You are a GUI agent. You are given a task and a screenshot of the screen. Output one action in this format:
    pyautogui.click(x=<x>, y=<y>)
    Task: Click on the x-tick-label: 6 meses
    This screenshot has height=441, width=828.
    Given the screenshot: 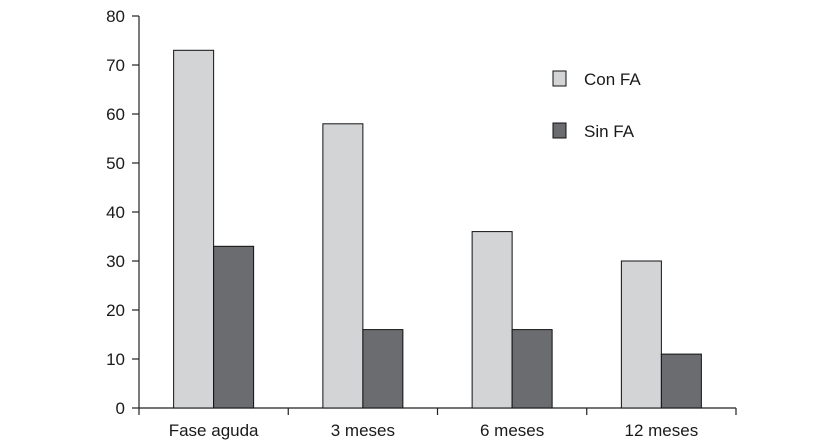 What is the action you would take?
    pyautogui.click(x=512, y=430)
    